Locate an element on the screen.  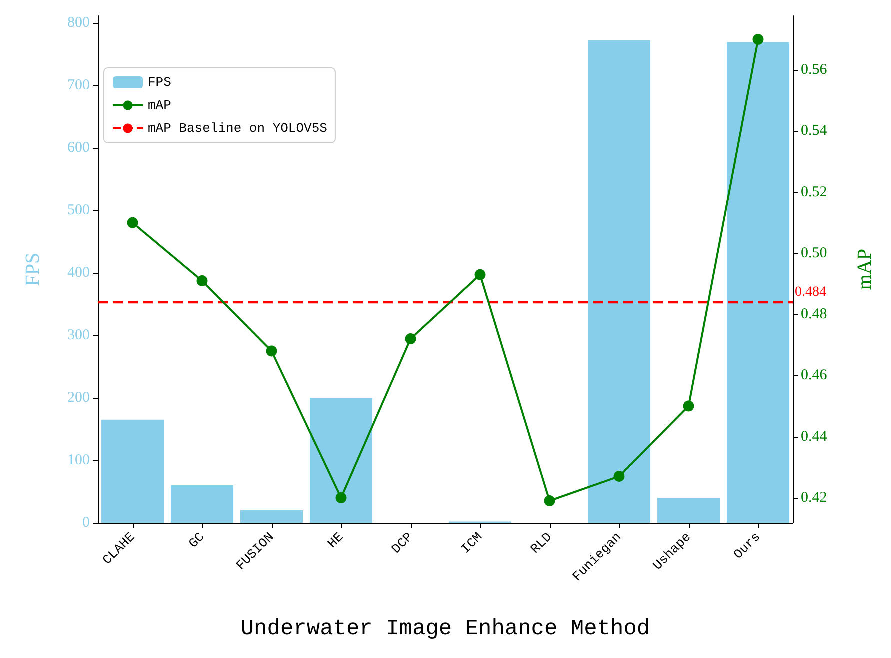
y2-tick-label: 0.52 is located at coordinates (814, 192).